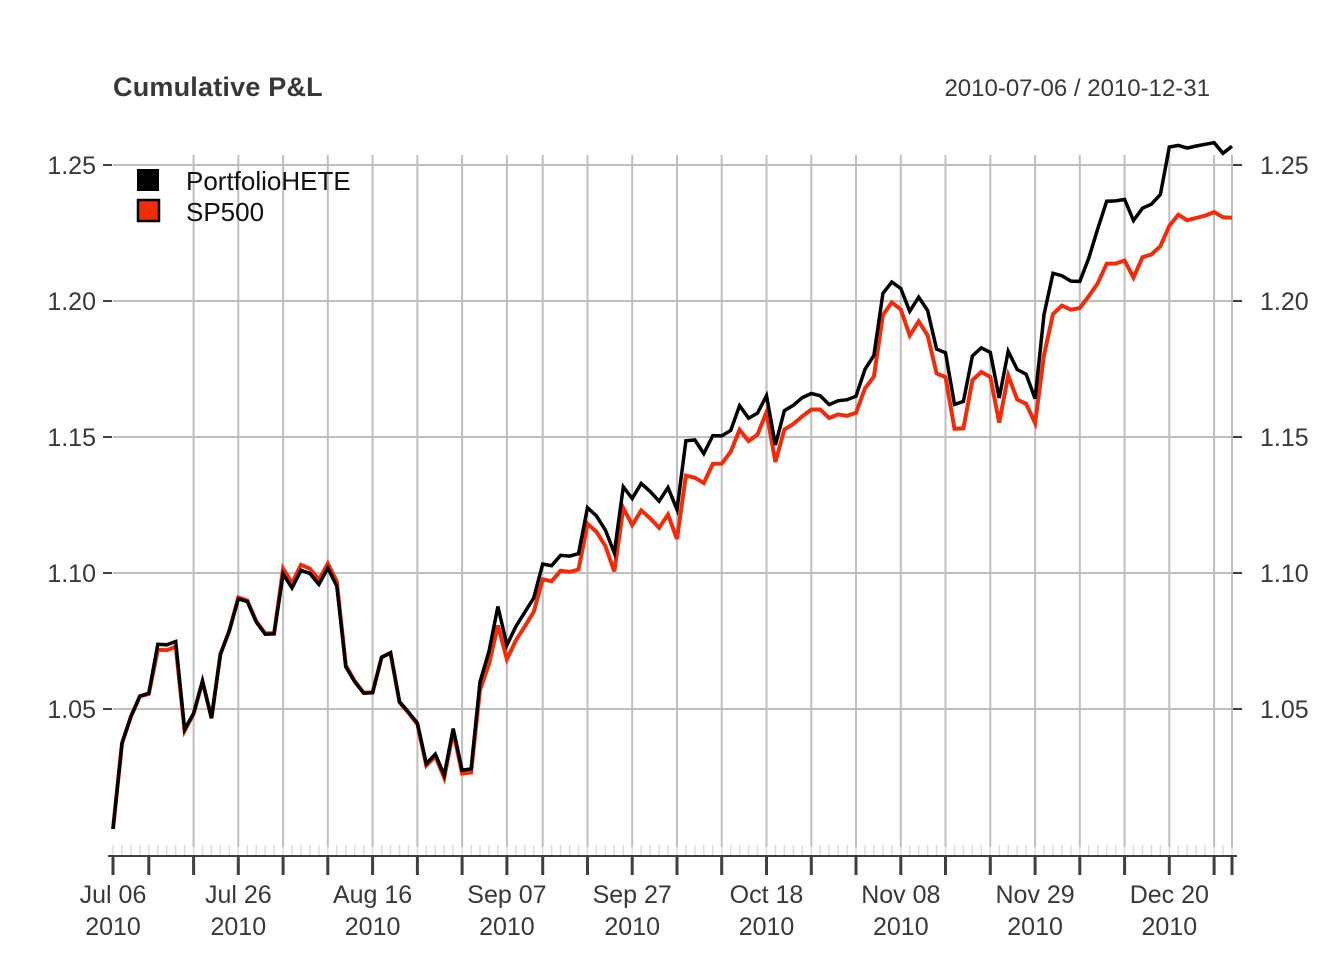  I want to click on y-axis-label-right: 1.25, so click(1284, 166).